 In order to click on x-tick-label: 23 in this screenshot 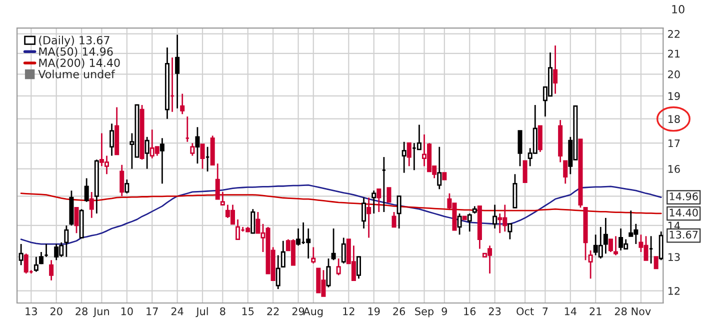, I will do `click(494, 311)`.